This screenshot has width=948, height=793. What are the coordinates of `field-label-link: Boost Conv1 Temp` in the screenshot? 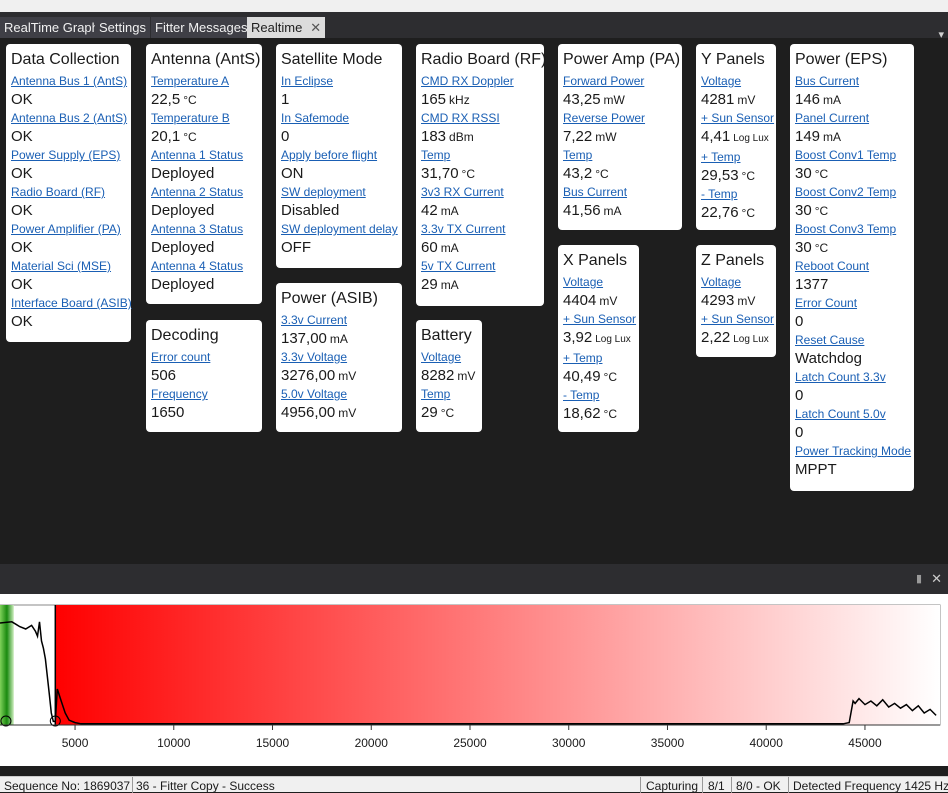 It's located at (846, 155).